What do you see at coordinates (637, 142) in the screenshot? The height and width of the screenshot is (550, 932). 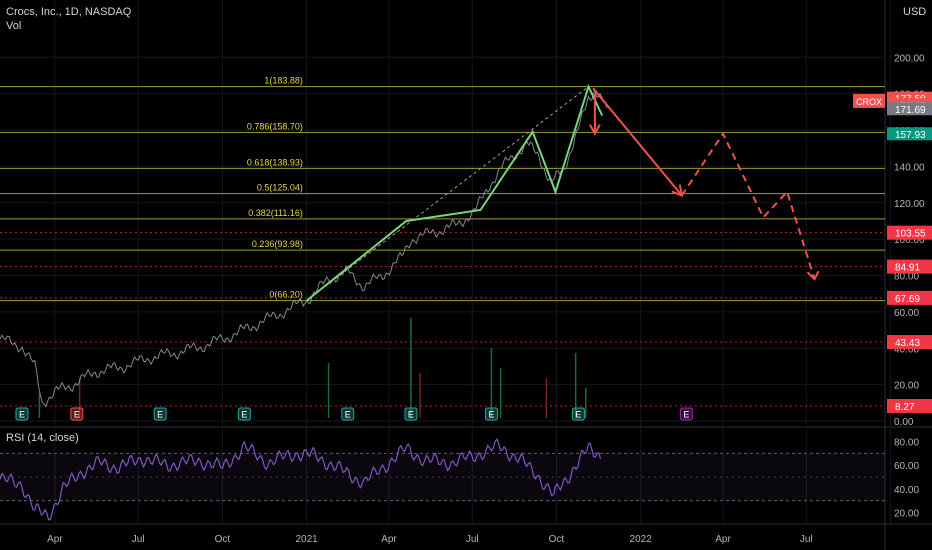 I see `projection-arrow-solid` at bounding box center [637, 142].